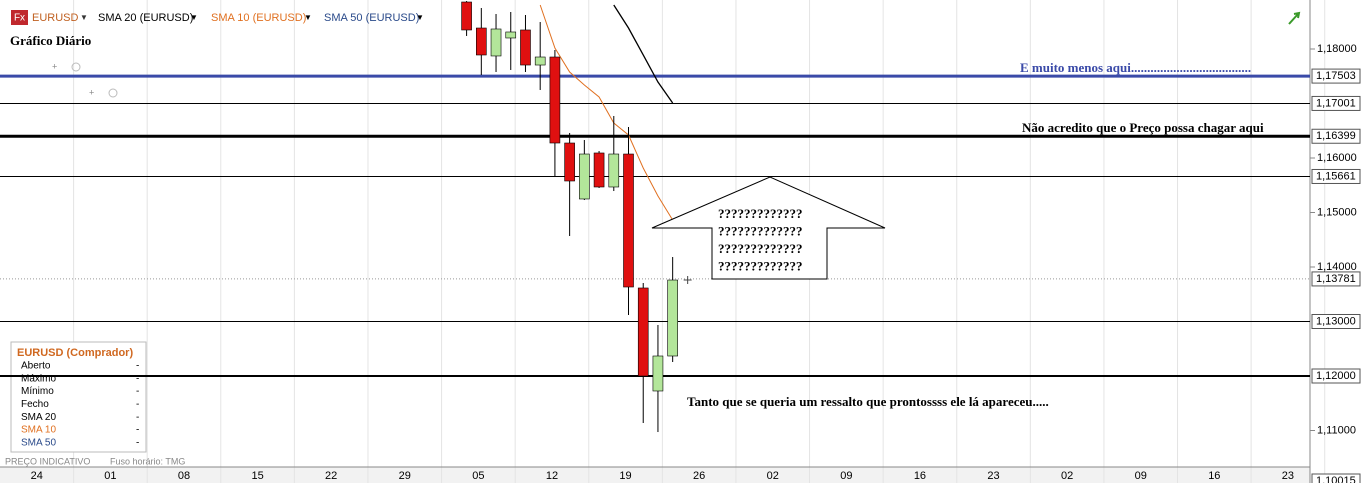  I want to click on last-price-marker, so click(687, 280).